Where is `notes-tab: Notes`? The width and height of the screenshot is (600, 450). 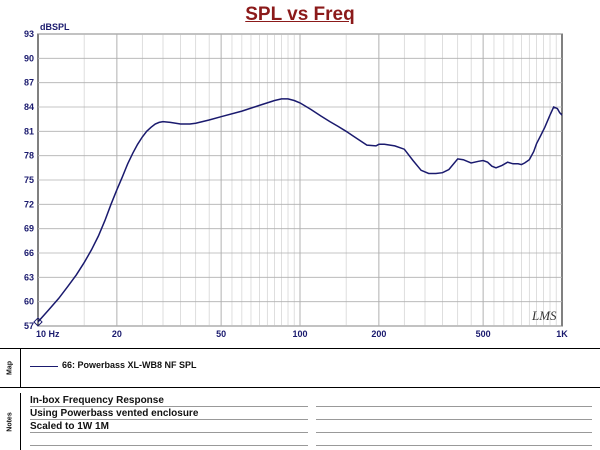 notes-tab: Notes is located at coordinates (10, 421).